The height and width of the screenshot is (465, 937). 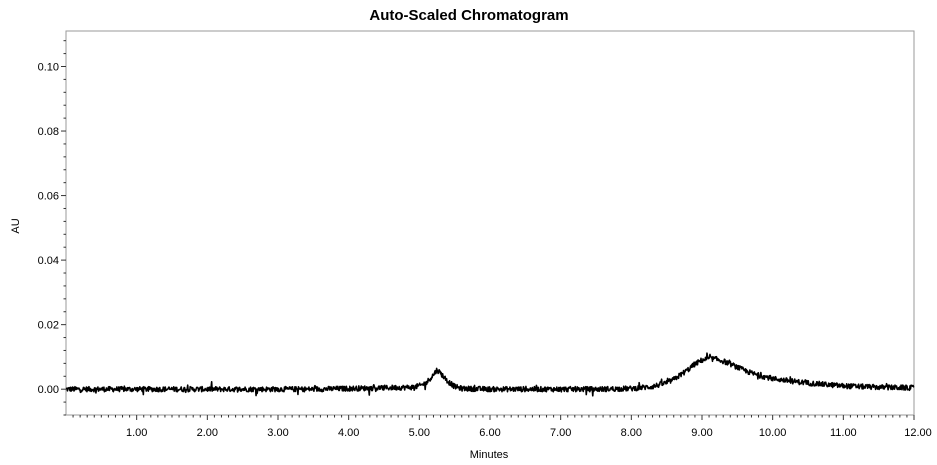 What do you see at coordinates (490, 374) in the screenshot?
I see `chromatogram-trace` at bounding box center [490, 374].